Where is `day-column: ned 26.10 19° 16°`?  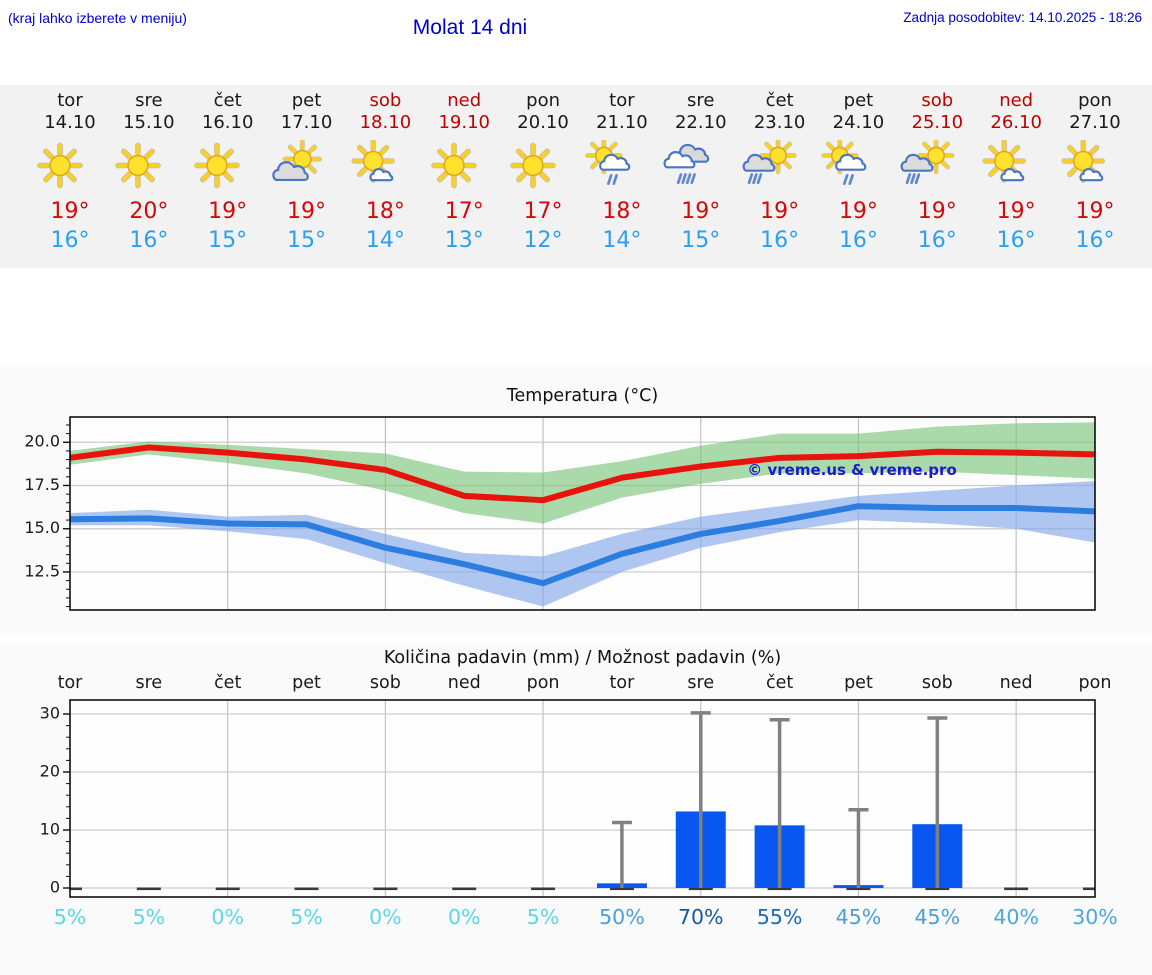
day-column: ned 26.10 19° 16° is located at coordinates (1016, 176).